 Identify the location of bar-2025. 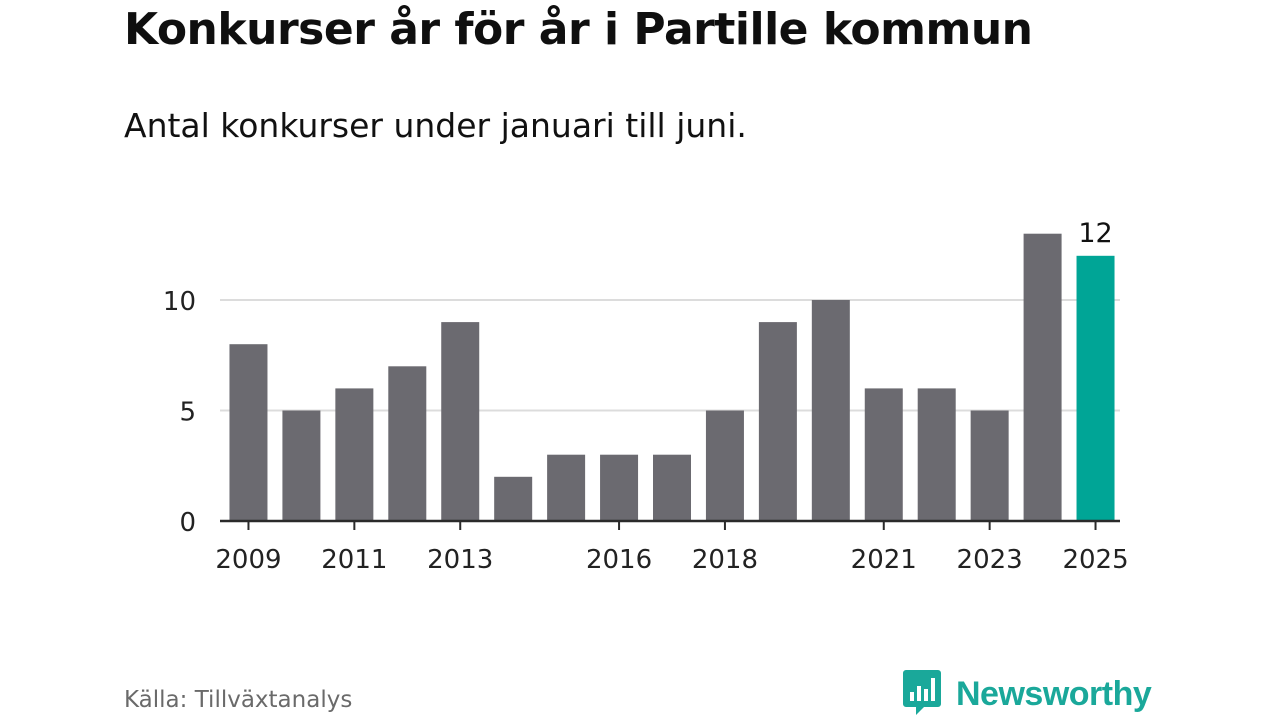
(1095, 388).